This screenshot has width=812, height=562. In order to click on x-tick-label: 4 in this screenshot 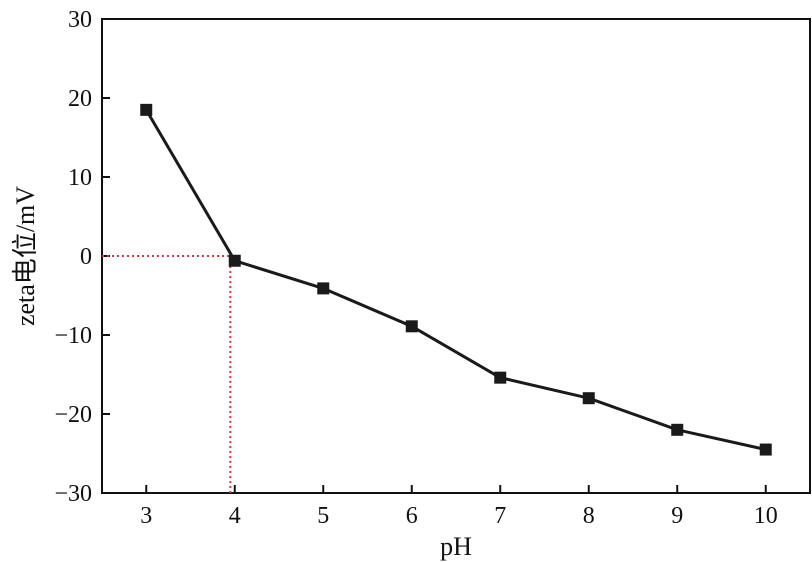, I will do `click(235, 516)`.